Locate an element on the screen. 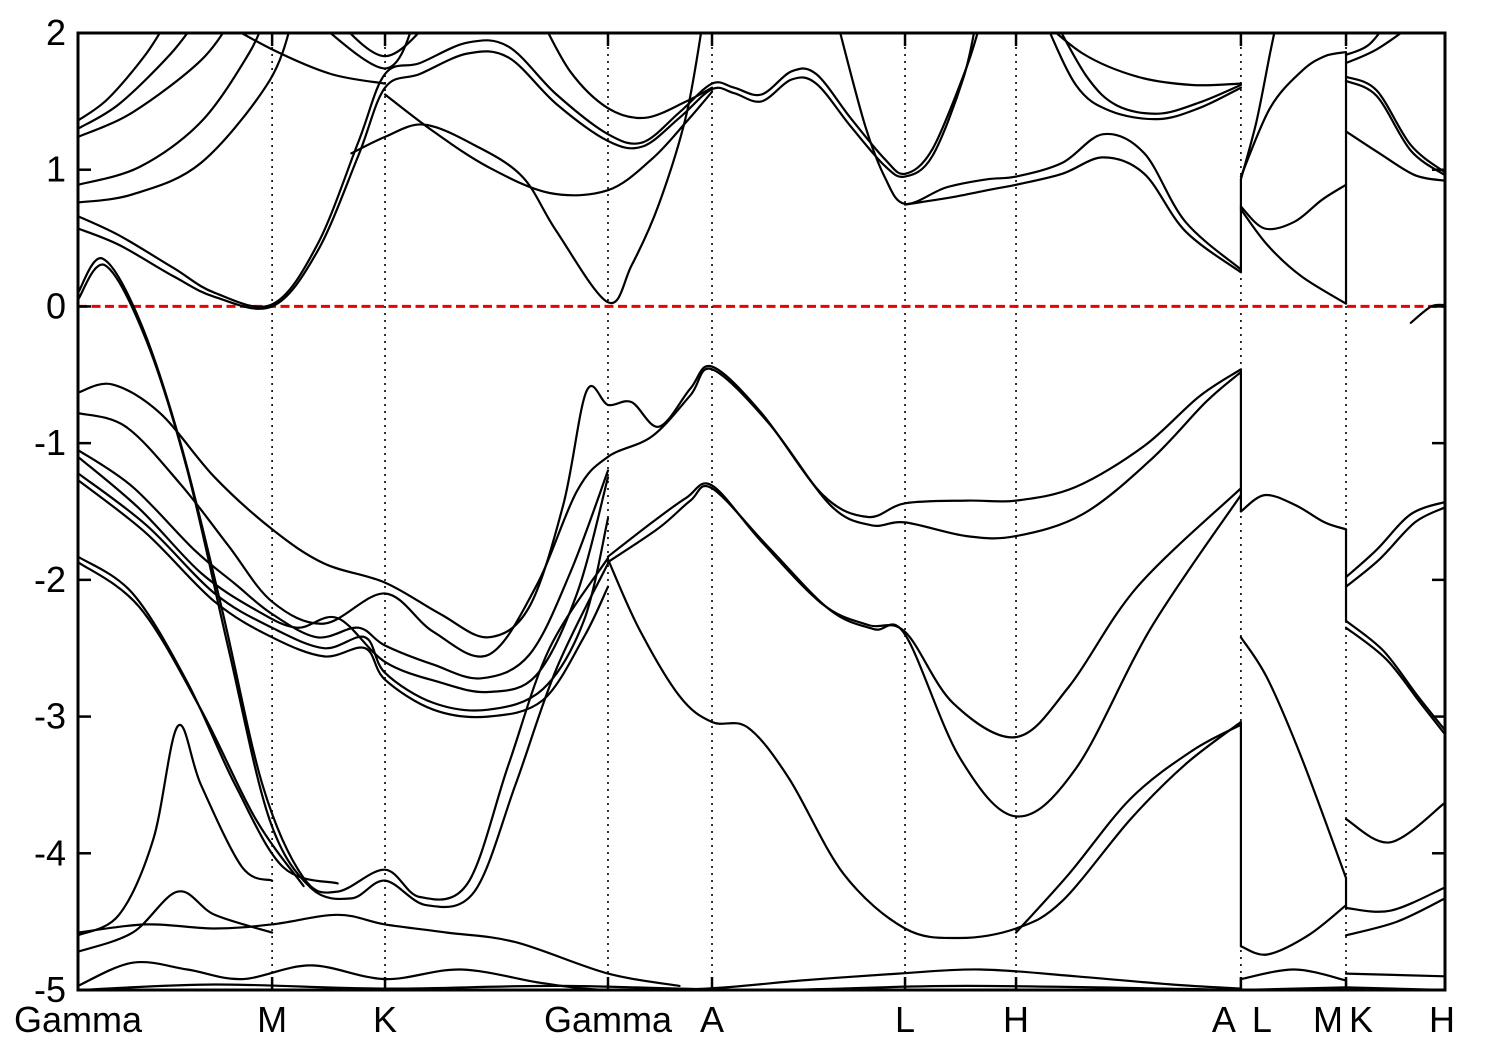  band-c1 is located at coordinates (120, 77).